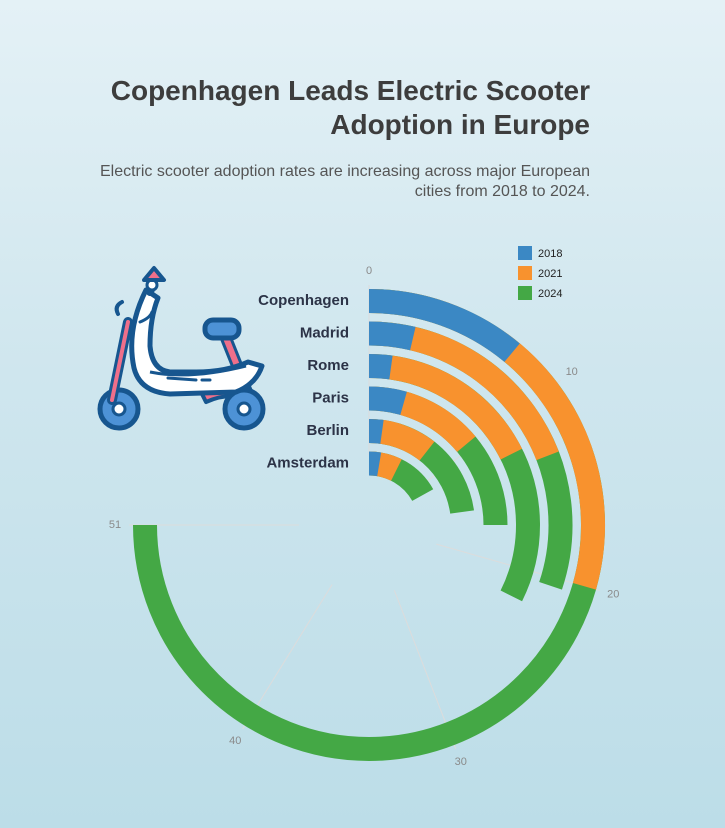 Image resolution: width=725 pixels, height=828 pixels. Describe the element at coordinates (369, 271) in the screenshot. I see `tick-label: 0` at that location.